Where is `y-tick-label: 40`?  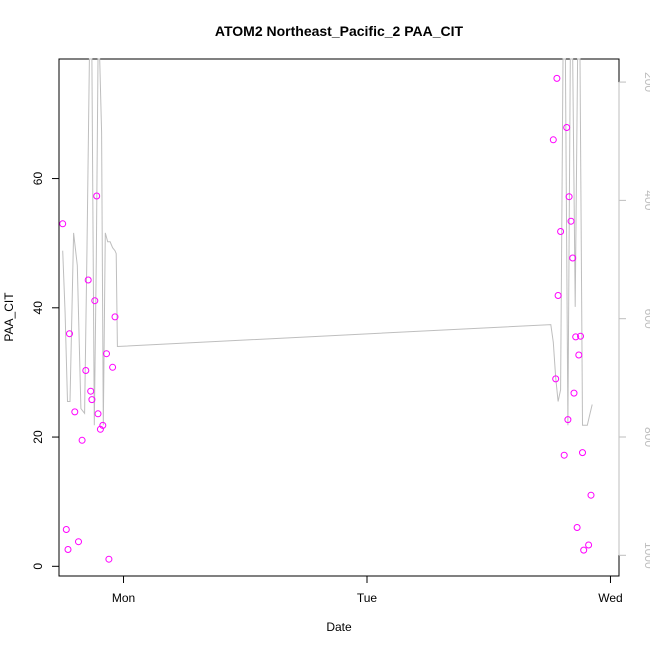
y-tick-label: 40 is located at coordinates (38, 308).